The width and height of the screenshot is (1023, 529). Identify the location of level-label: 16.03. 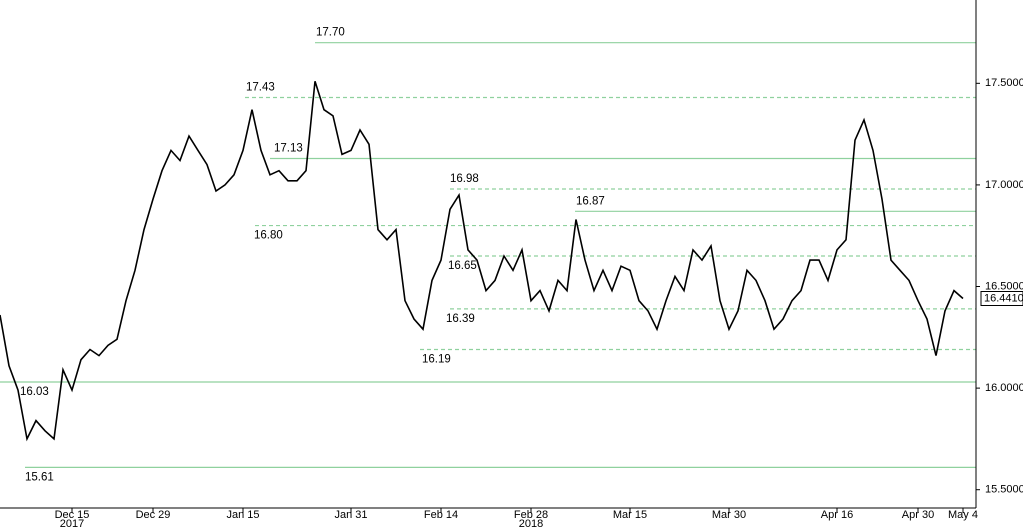
(34, 392).